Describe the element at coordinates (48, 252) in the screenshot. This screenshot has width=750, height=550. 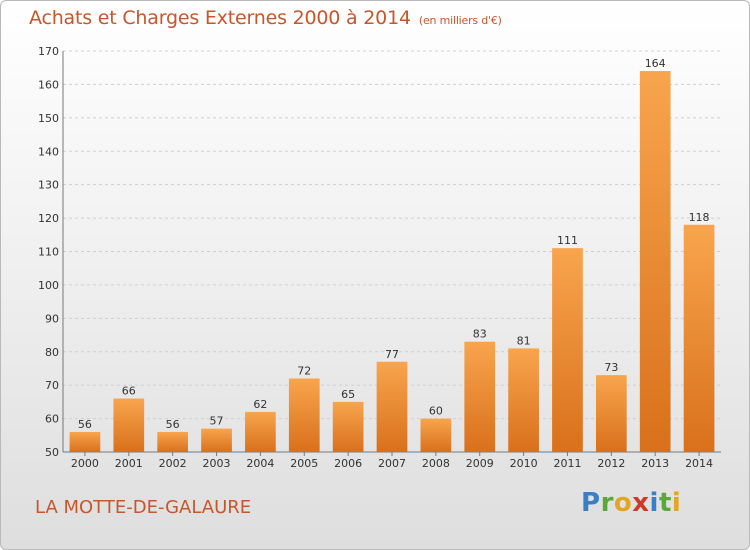
I see `y-tick-label: 110` at that location.